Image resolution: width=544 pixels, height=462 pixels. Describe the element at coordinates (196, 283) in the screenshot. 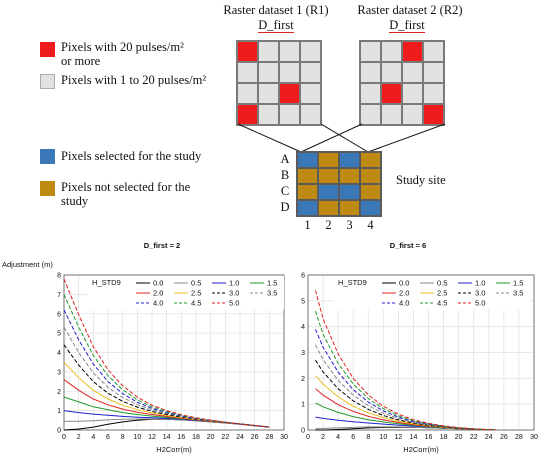

I see `legend-entry: 0.5` at that location.